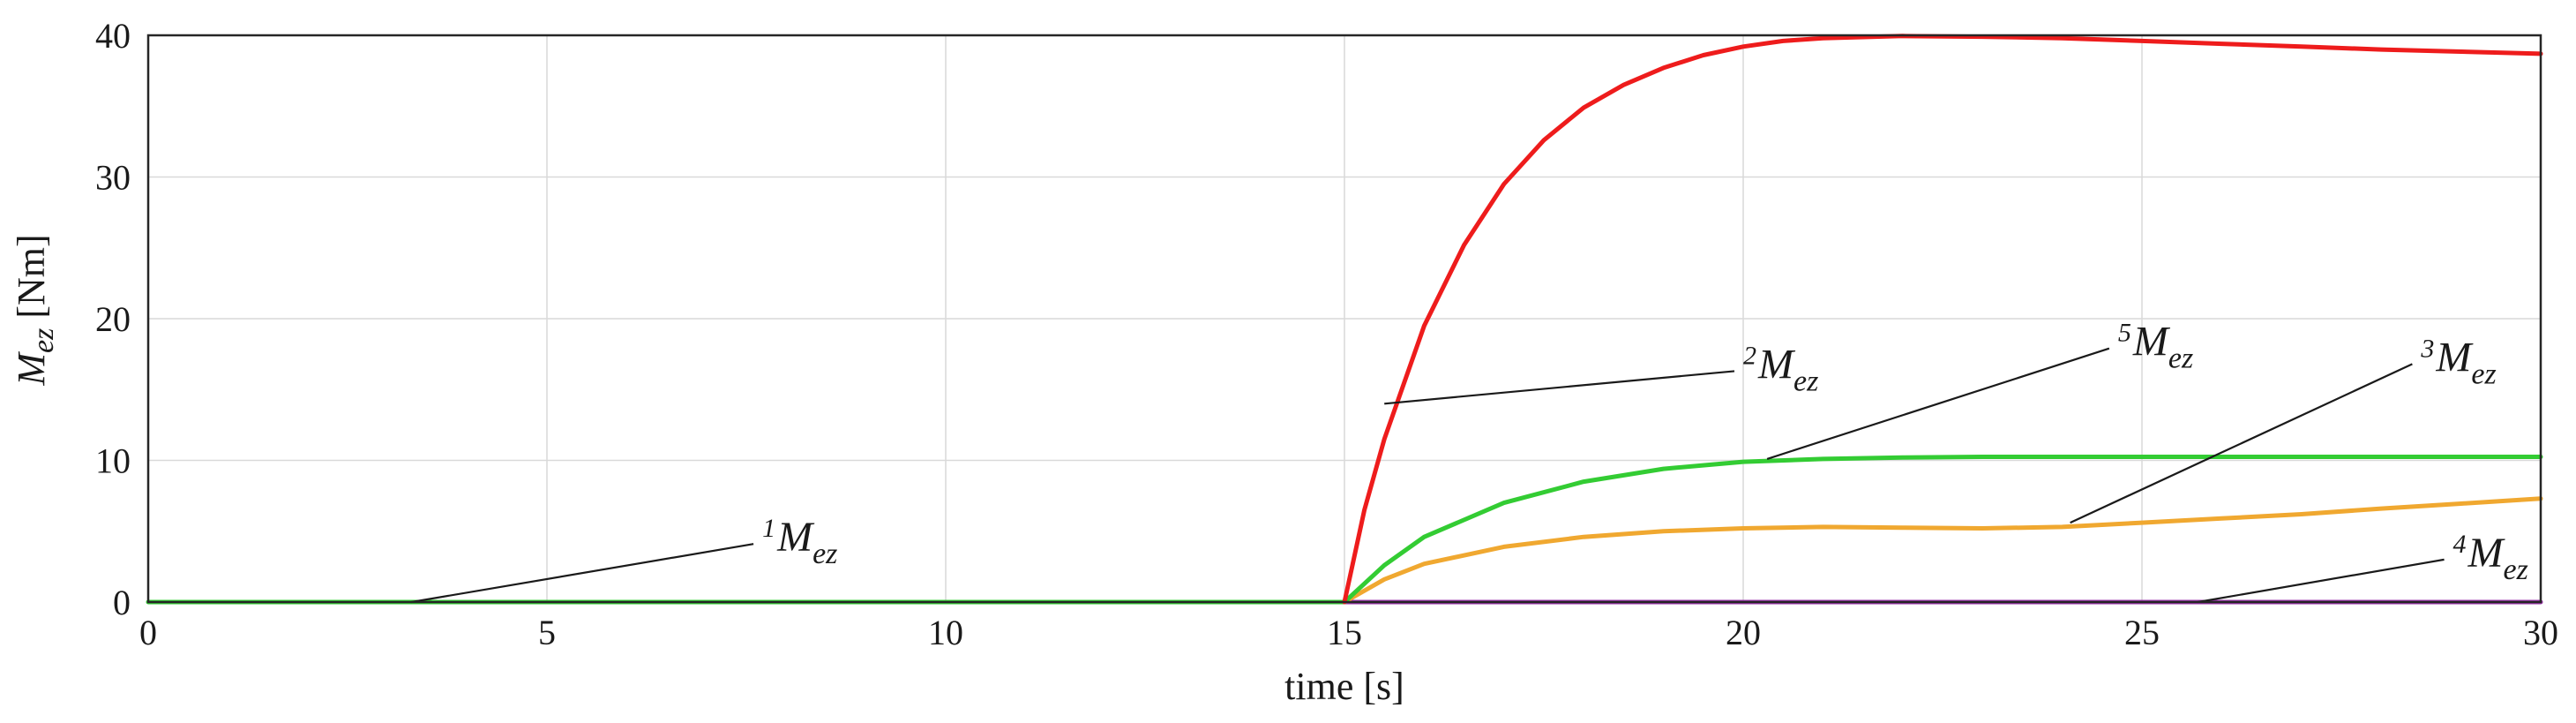 The height and width of the screenshot is (723, 2576). What do you see at coordinates (122, 602) in the screenshot?
I see `y-tick-label: 0` at bounding box center [122, 602].